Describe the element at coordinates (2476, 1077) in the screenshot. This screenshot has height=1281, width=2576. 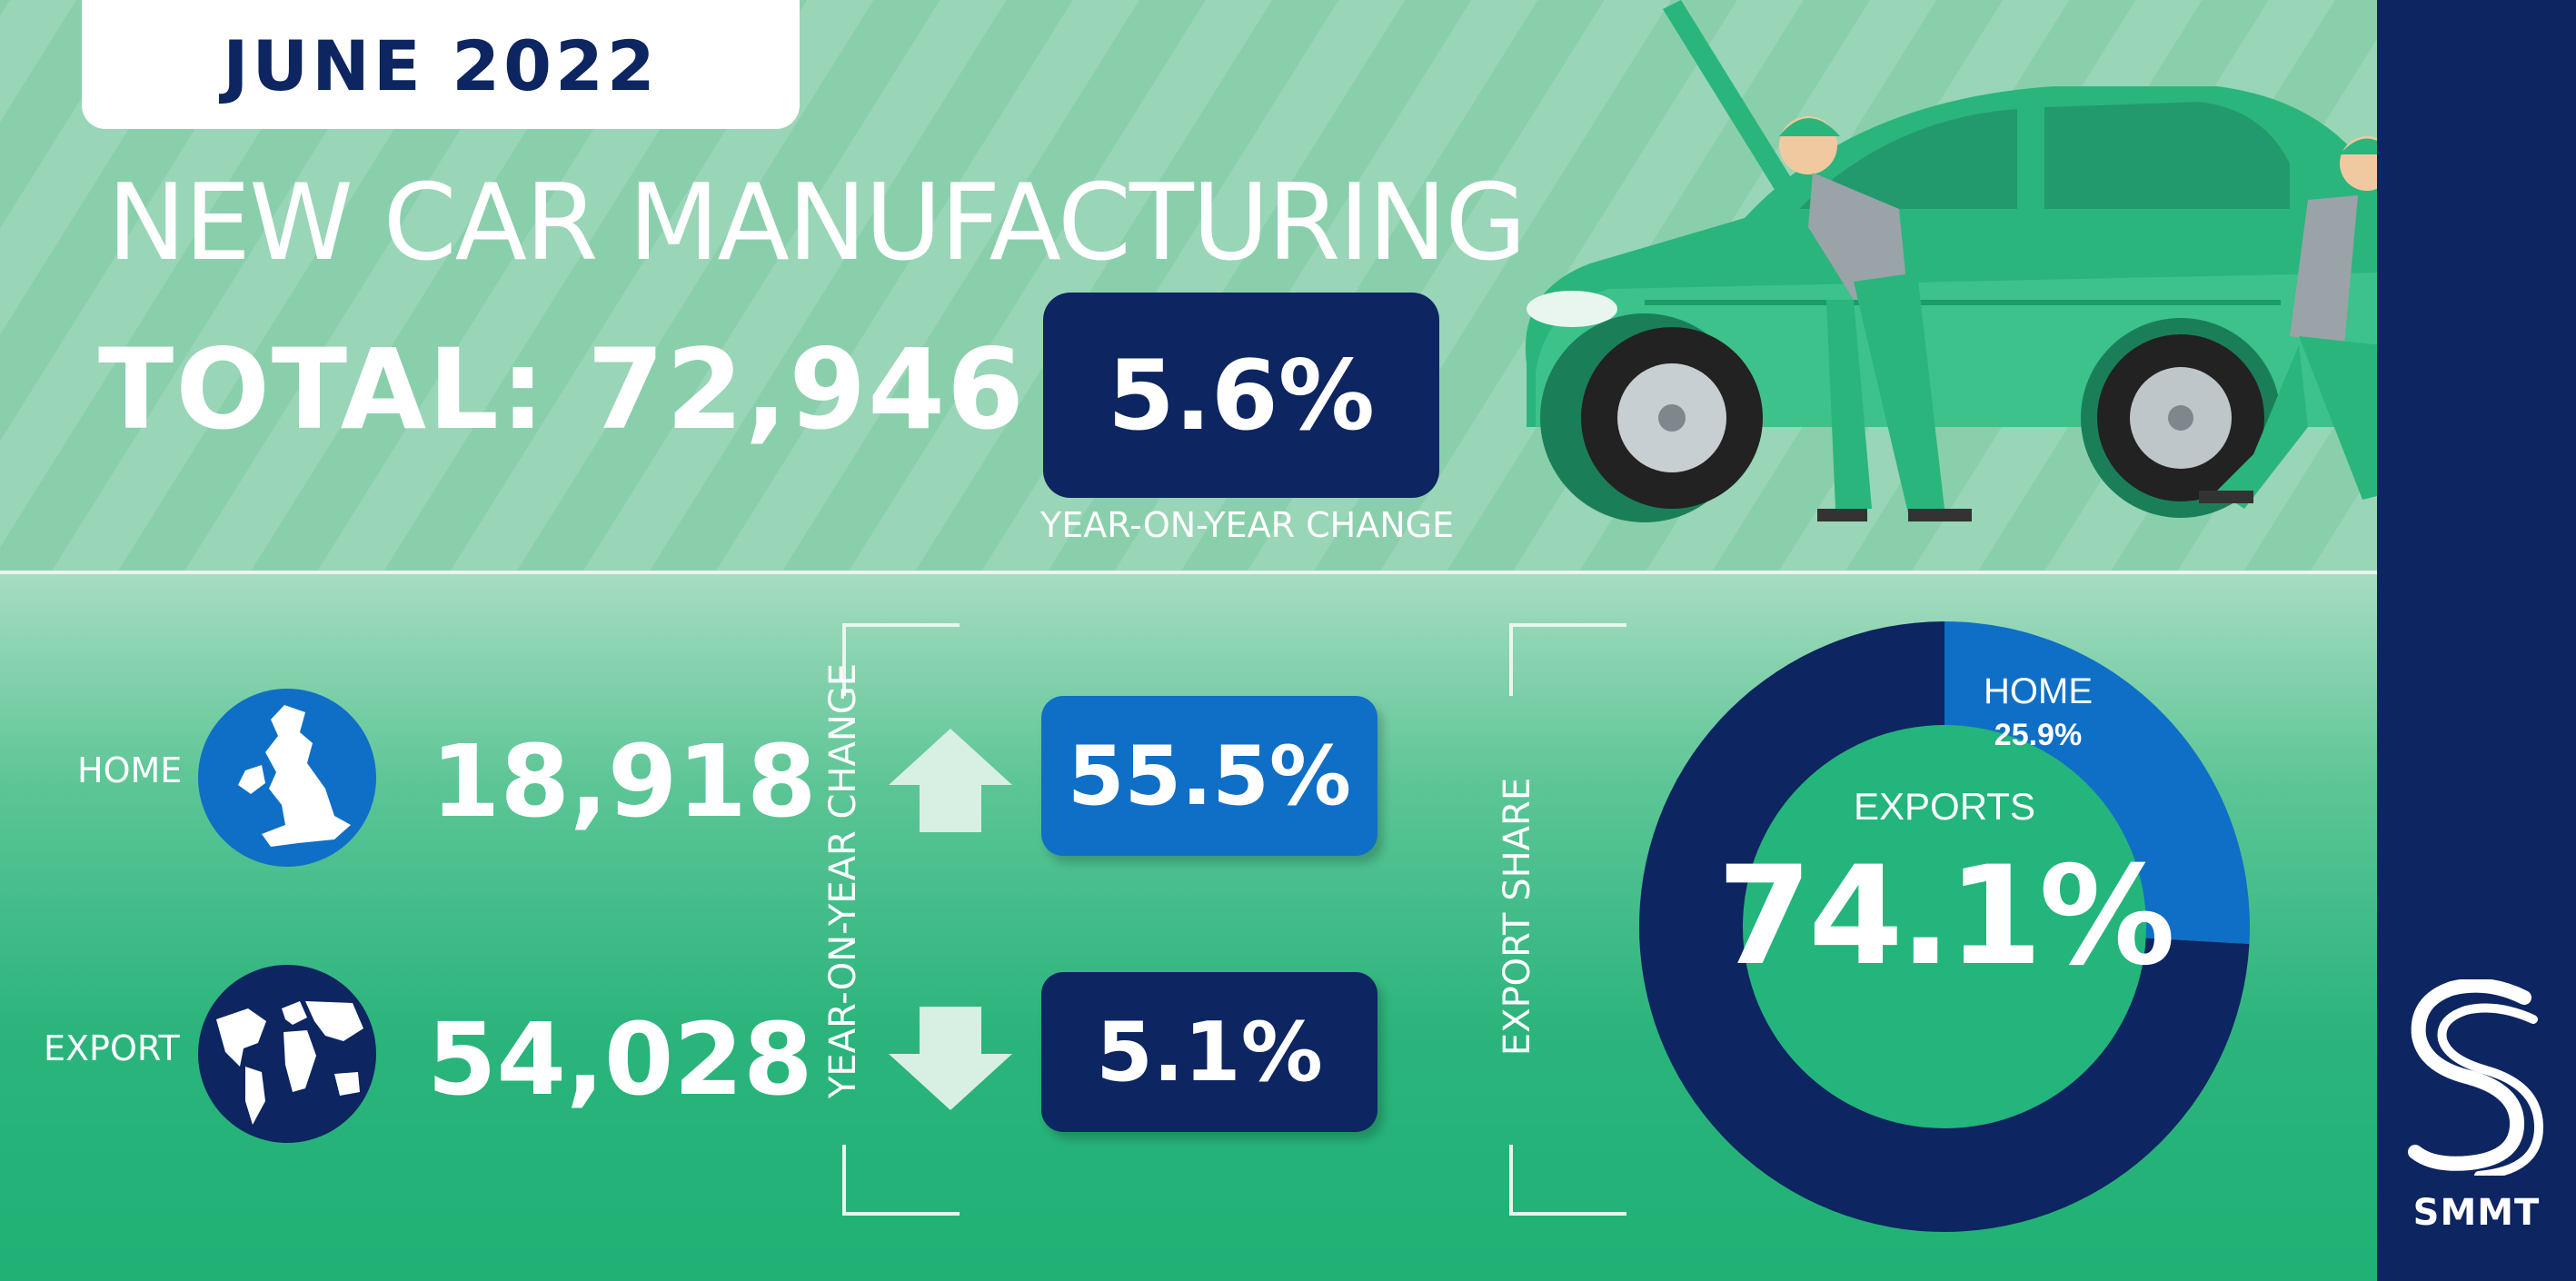
I see `smmt-logo-icon` at that location.